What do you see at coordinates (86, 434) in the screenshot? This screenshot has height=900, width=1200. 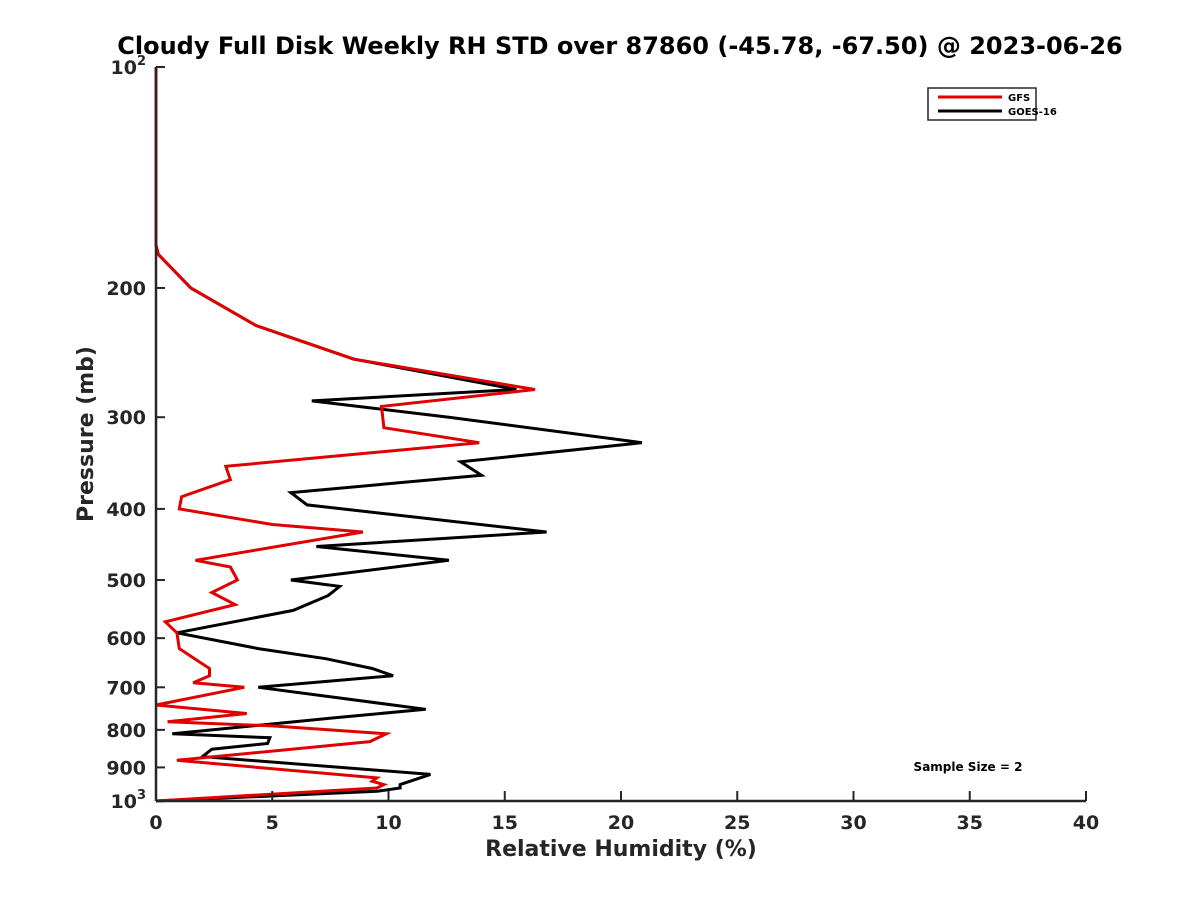 I see `y-axis-label: Pressure (mb)` at bounding box center [86, 434].